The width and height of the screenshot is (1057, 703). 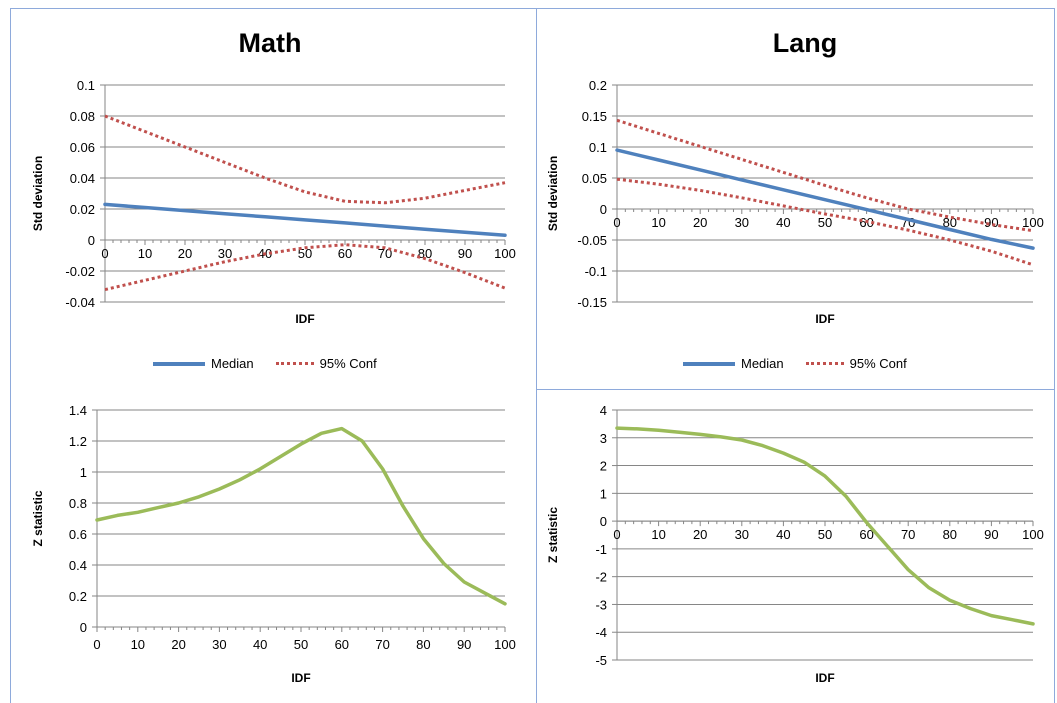 I want to click on y-tick-label: -0.15, so click(x=592, y=302).